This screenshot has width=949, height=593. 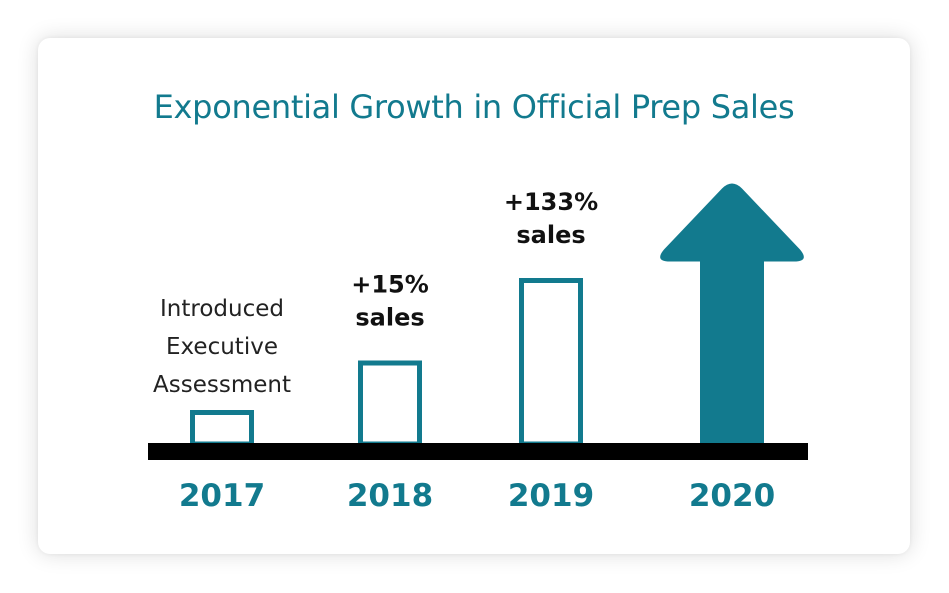 I want to click on year-labels: 2017 2018 2019 2020, so click(x=477, y=496).